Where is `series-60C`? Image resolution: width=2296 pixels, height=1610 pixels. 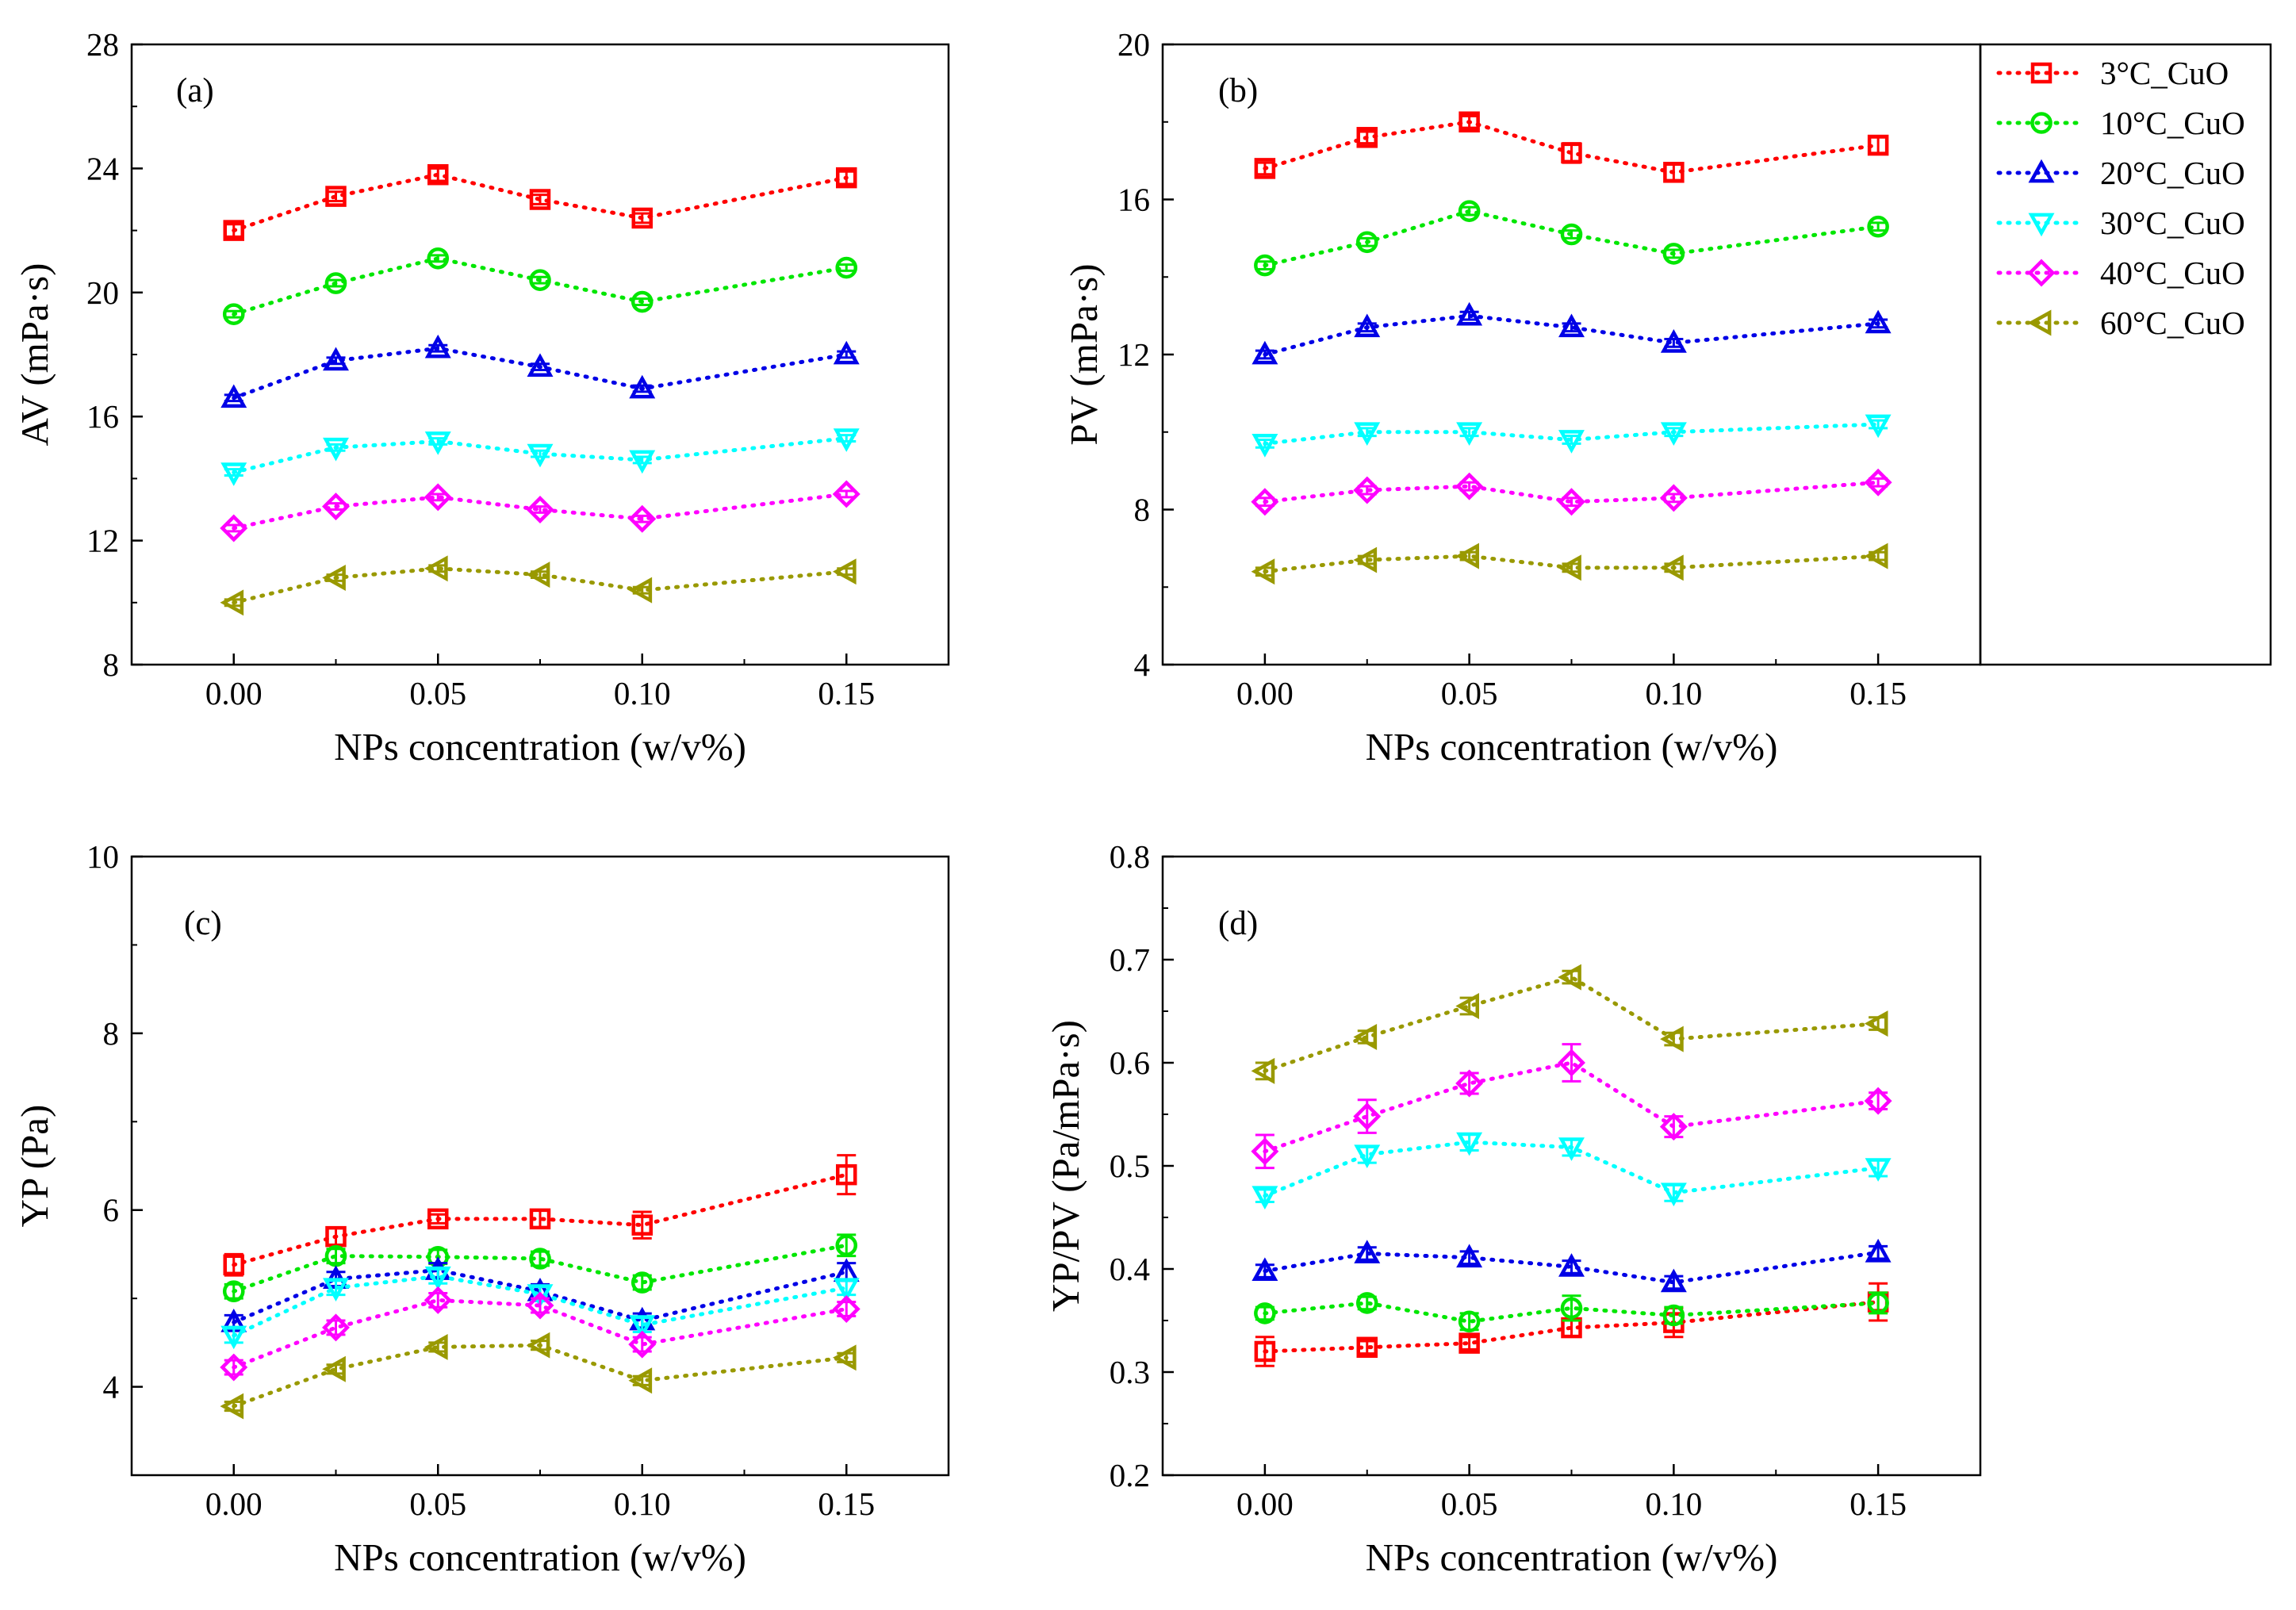 series-60C is located at coordinates (538, 585).